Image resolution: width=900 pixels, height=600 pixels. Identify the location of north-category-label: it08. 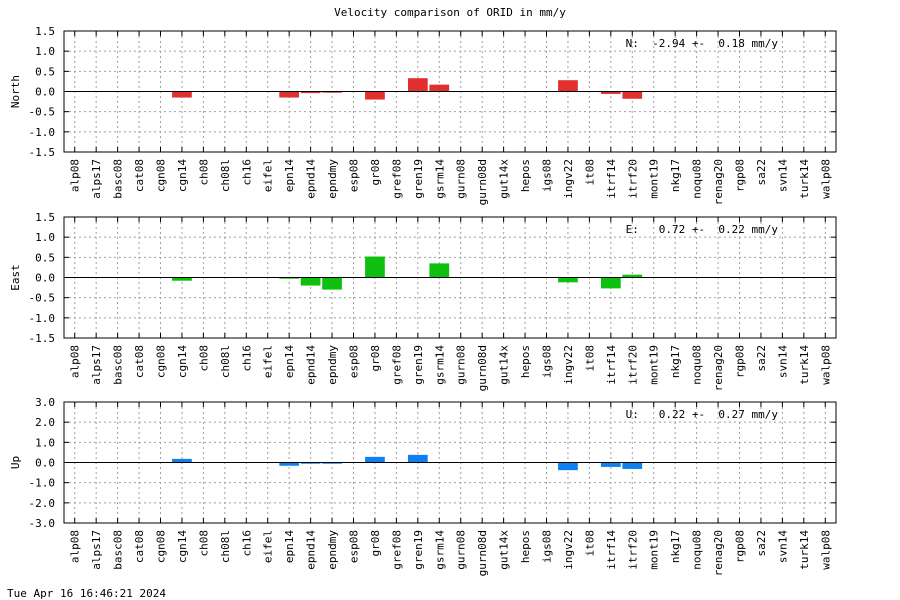
(589, 172).